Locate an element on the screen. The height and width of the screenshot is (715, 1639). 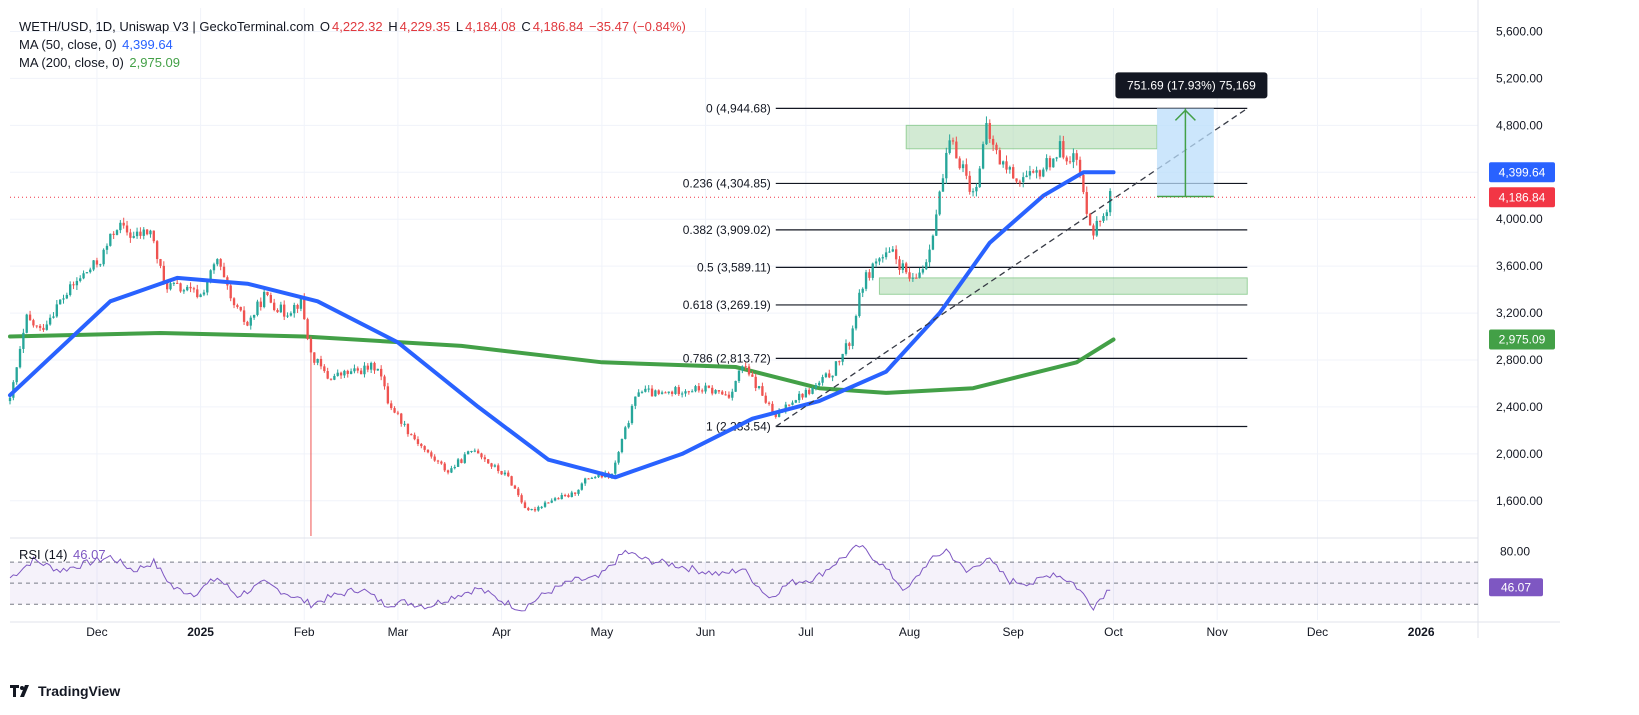
measure-tool: 751.69 (17.93%) 75,169 is located at coordinates (1191, 135).